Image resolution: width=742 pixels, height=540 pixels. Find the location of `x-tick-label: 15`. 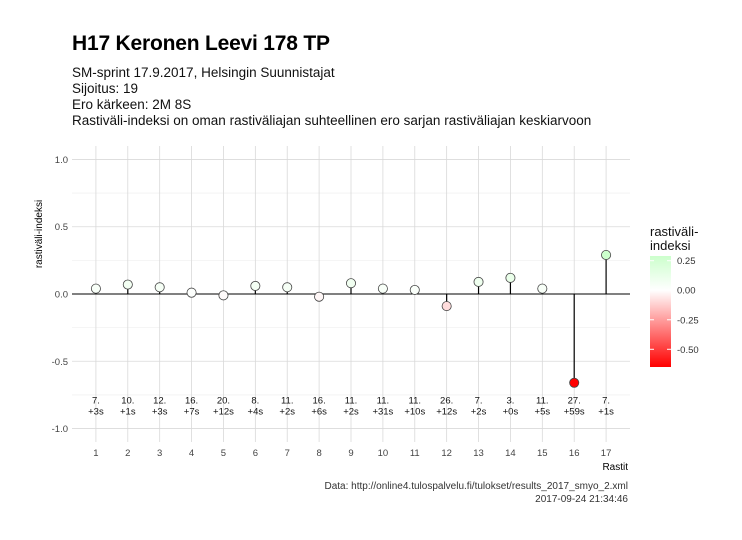

x-tick-label: 15 is located at coordinates (542, 453).